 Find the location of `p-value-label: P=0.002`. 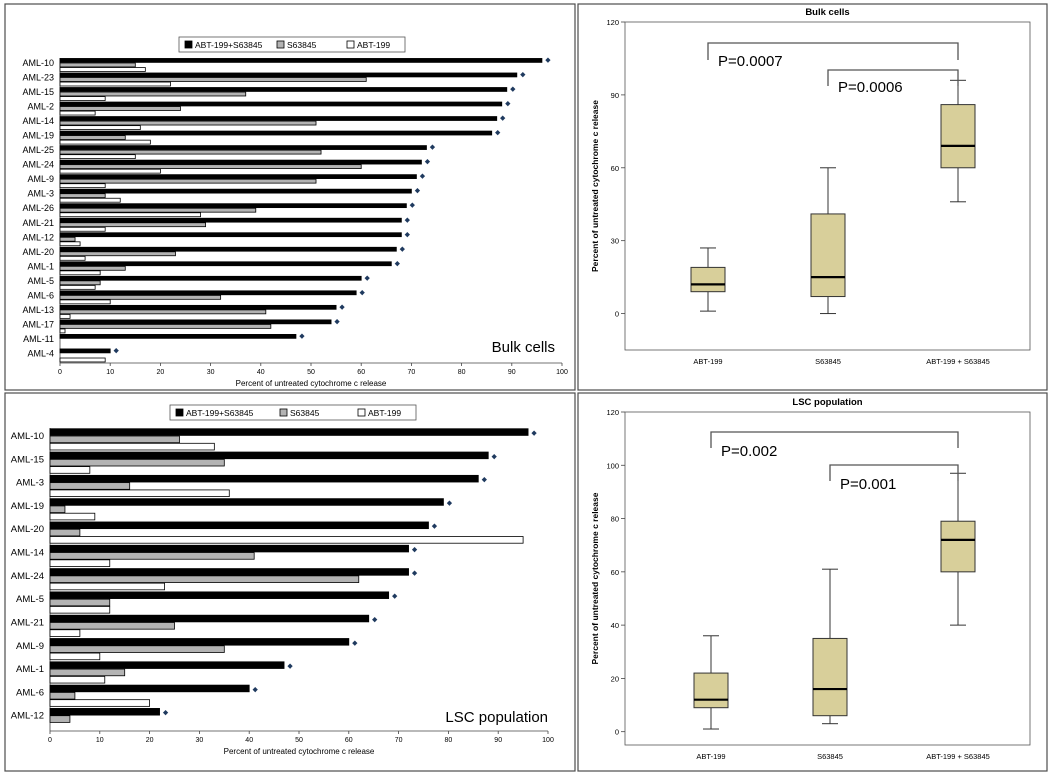

p-value-label: P=0.002 is located at coordinates (749, 451).